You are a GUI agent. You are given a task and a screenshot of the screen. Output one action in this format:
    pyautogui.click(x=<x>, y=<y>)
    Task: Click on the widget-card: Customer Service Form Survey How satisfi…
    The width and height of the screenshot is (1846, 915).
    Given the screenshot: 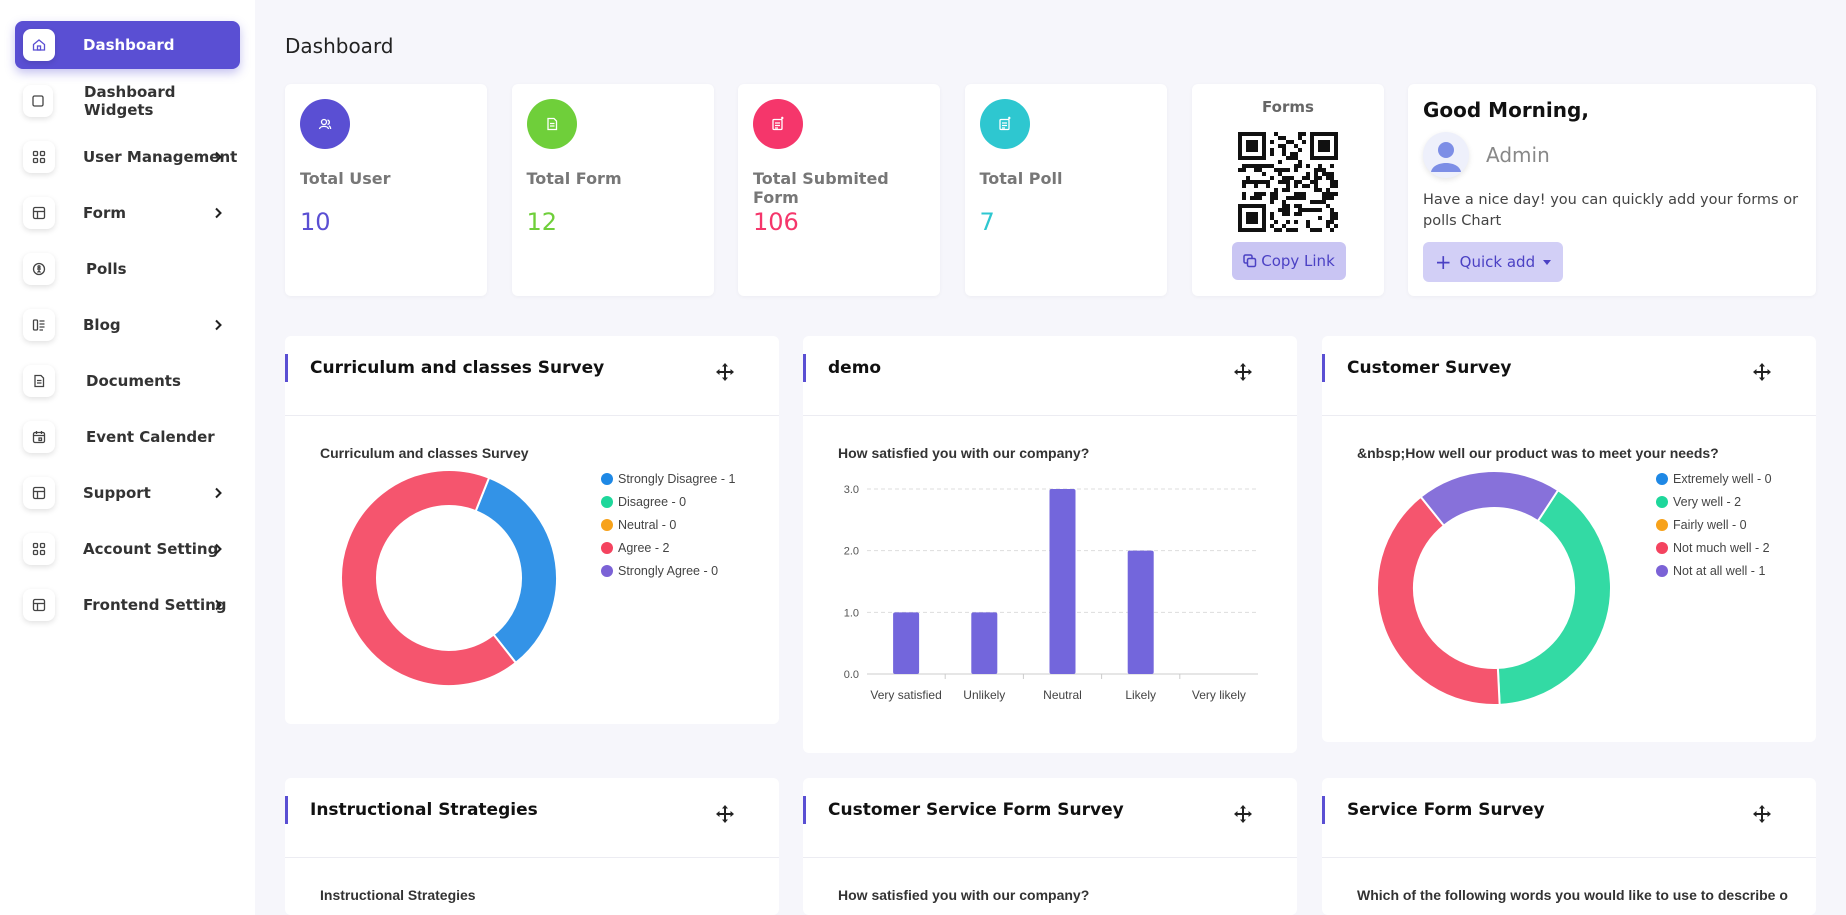 What is the action you would take?
    pyautogui.click(x=1050, y=846)
    